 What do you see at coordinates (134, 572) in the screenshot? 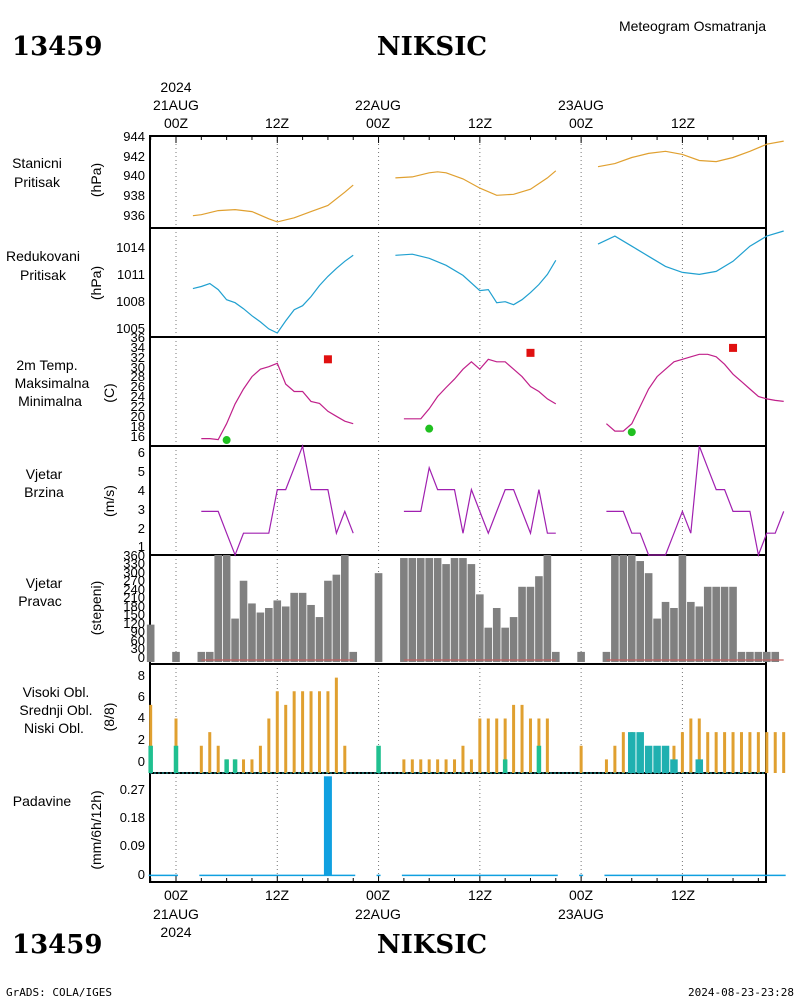
I see `pravac-tick-300: 300` at bounding box center [134, 572].